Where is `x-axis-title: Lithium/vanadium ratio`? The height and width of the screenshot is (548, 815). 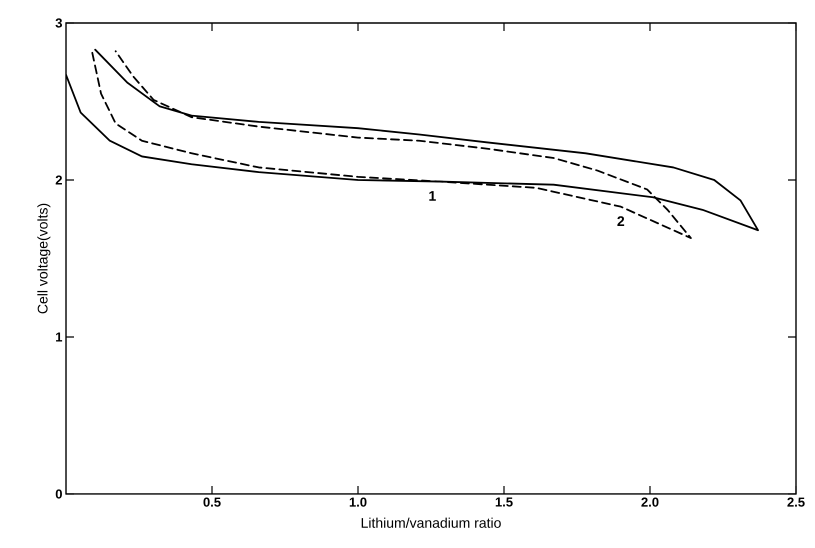 x-axis-title: Lithium/vanadium ratio is located at coordinates (431, 523).